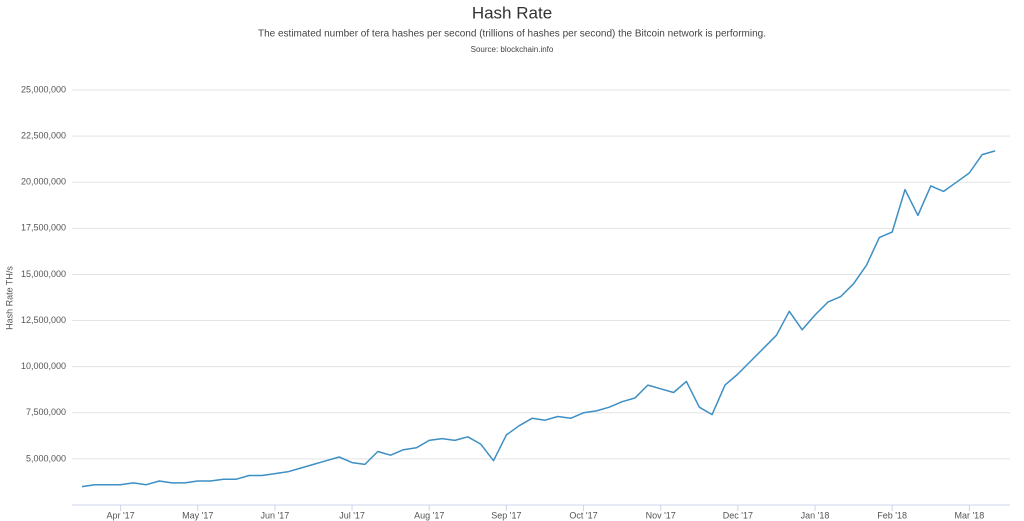 The width and height of the screenshot is (1024, 521). Describe the element at coordinates (815, 515) in the screenshot. I see `x-tick-label: Jan '18` at that location.